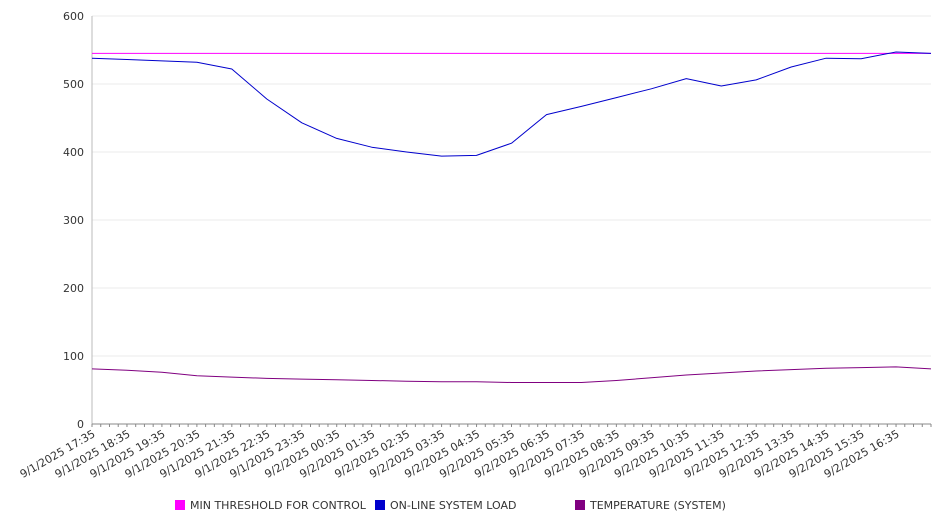 Image resolution: width=946 pixels, height=526 pixels. What do you see at coordinates (80, 424) in the screenshot?
I see `y-tick-label: 0` at bounding box center [80, 424].